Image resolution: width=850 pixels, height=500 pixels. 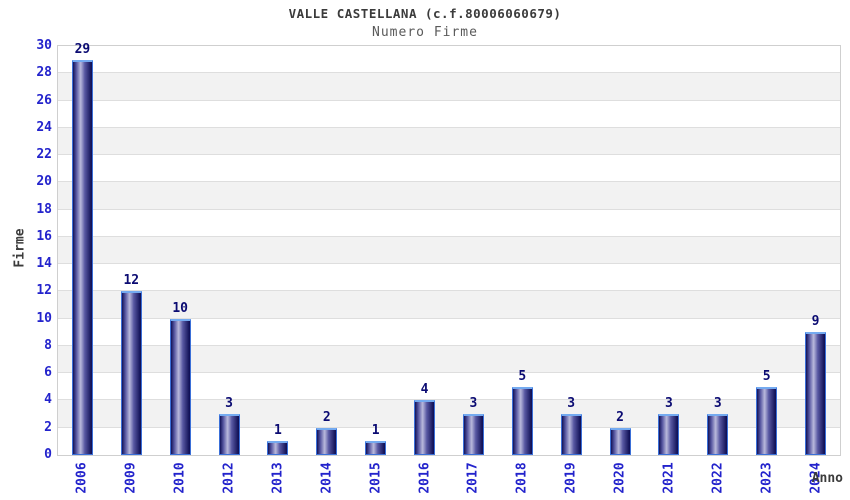 I want to click on bar-2010, so click(x=180, y=386).